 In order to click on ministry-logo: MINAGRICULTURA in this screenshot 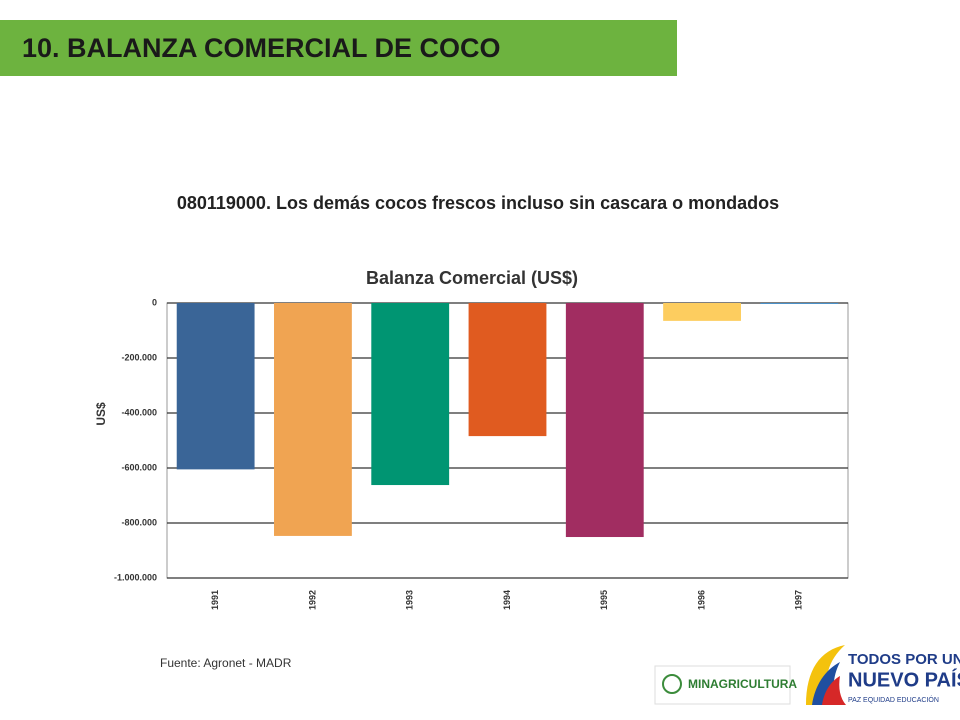, I will do `click(742, 684)`.